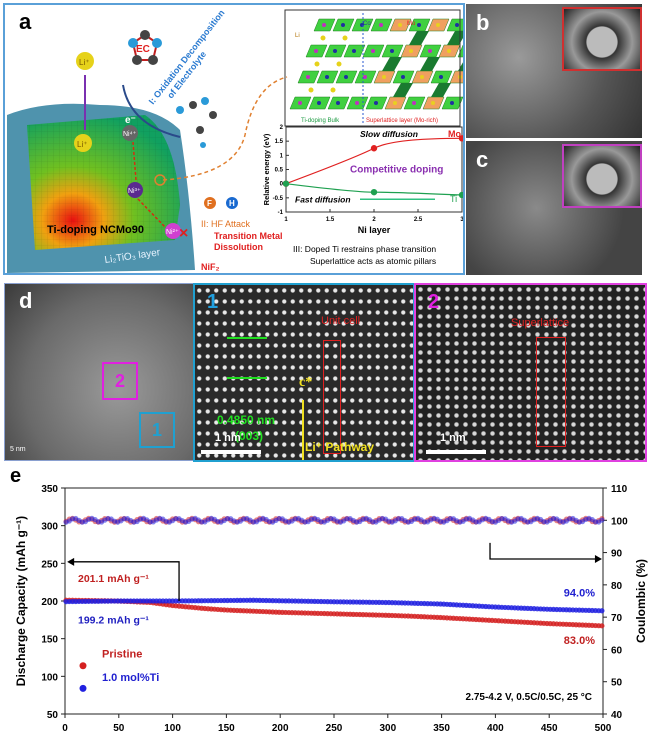 This screenshot has width=659, height=732. What do you see at coordinates (266, 169) in the screenshot?
I see `y-axis-label: Relative energy (eV)` at bounding box center [266, 169].